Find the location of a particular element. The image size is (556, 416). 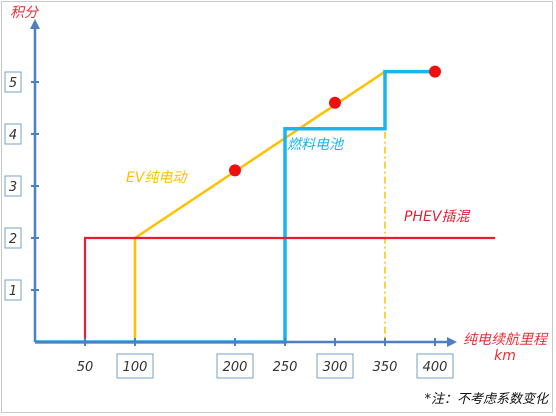

y-tick-label: 3 is located at coordinates (13, 187).